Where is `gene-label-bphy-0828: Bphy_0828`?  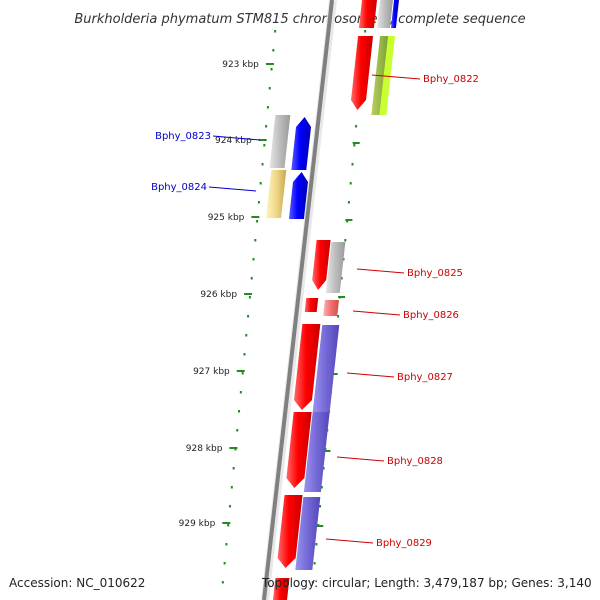
gene-label-bphy-0828: Bphy_0828 is located at coordinates (415, 461).